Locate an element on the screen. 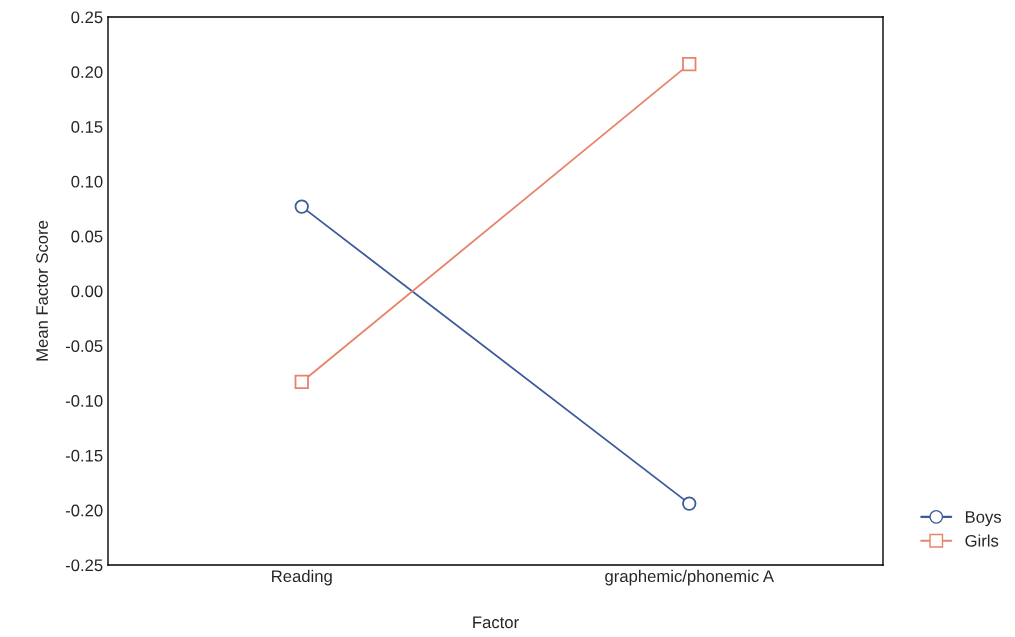 The width and height of the screenshot is (1015, 637). y-tick-label: 0.25 is located at coordinates (87, 17).